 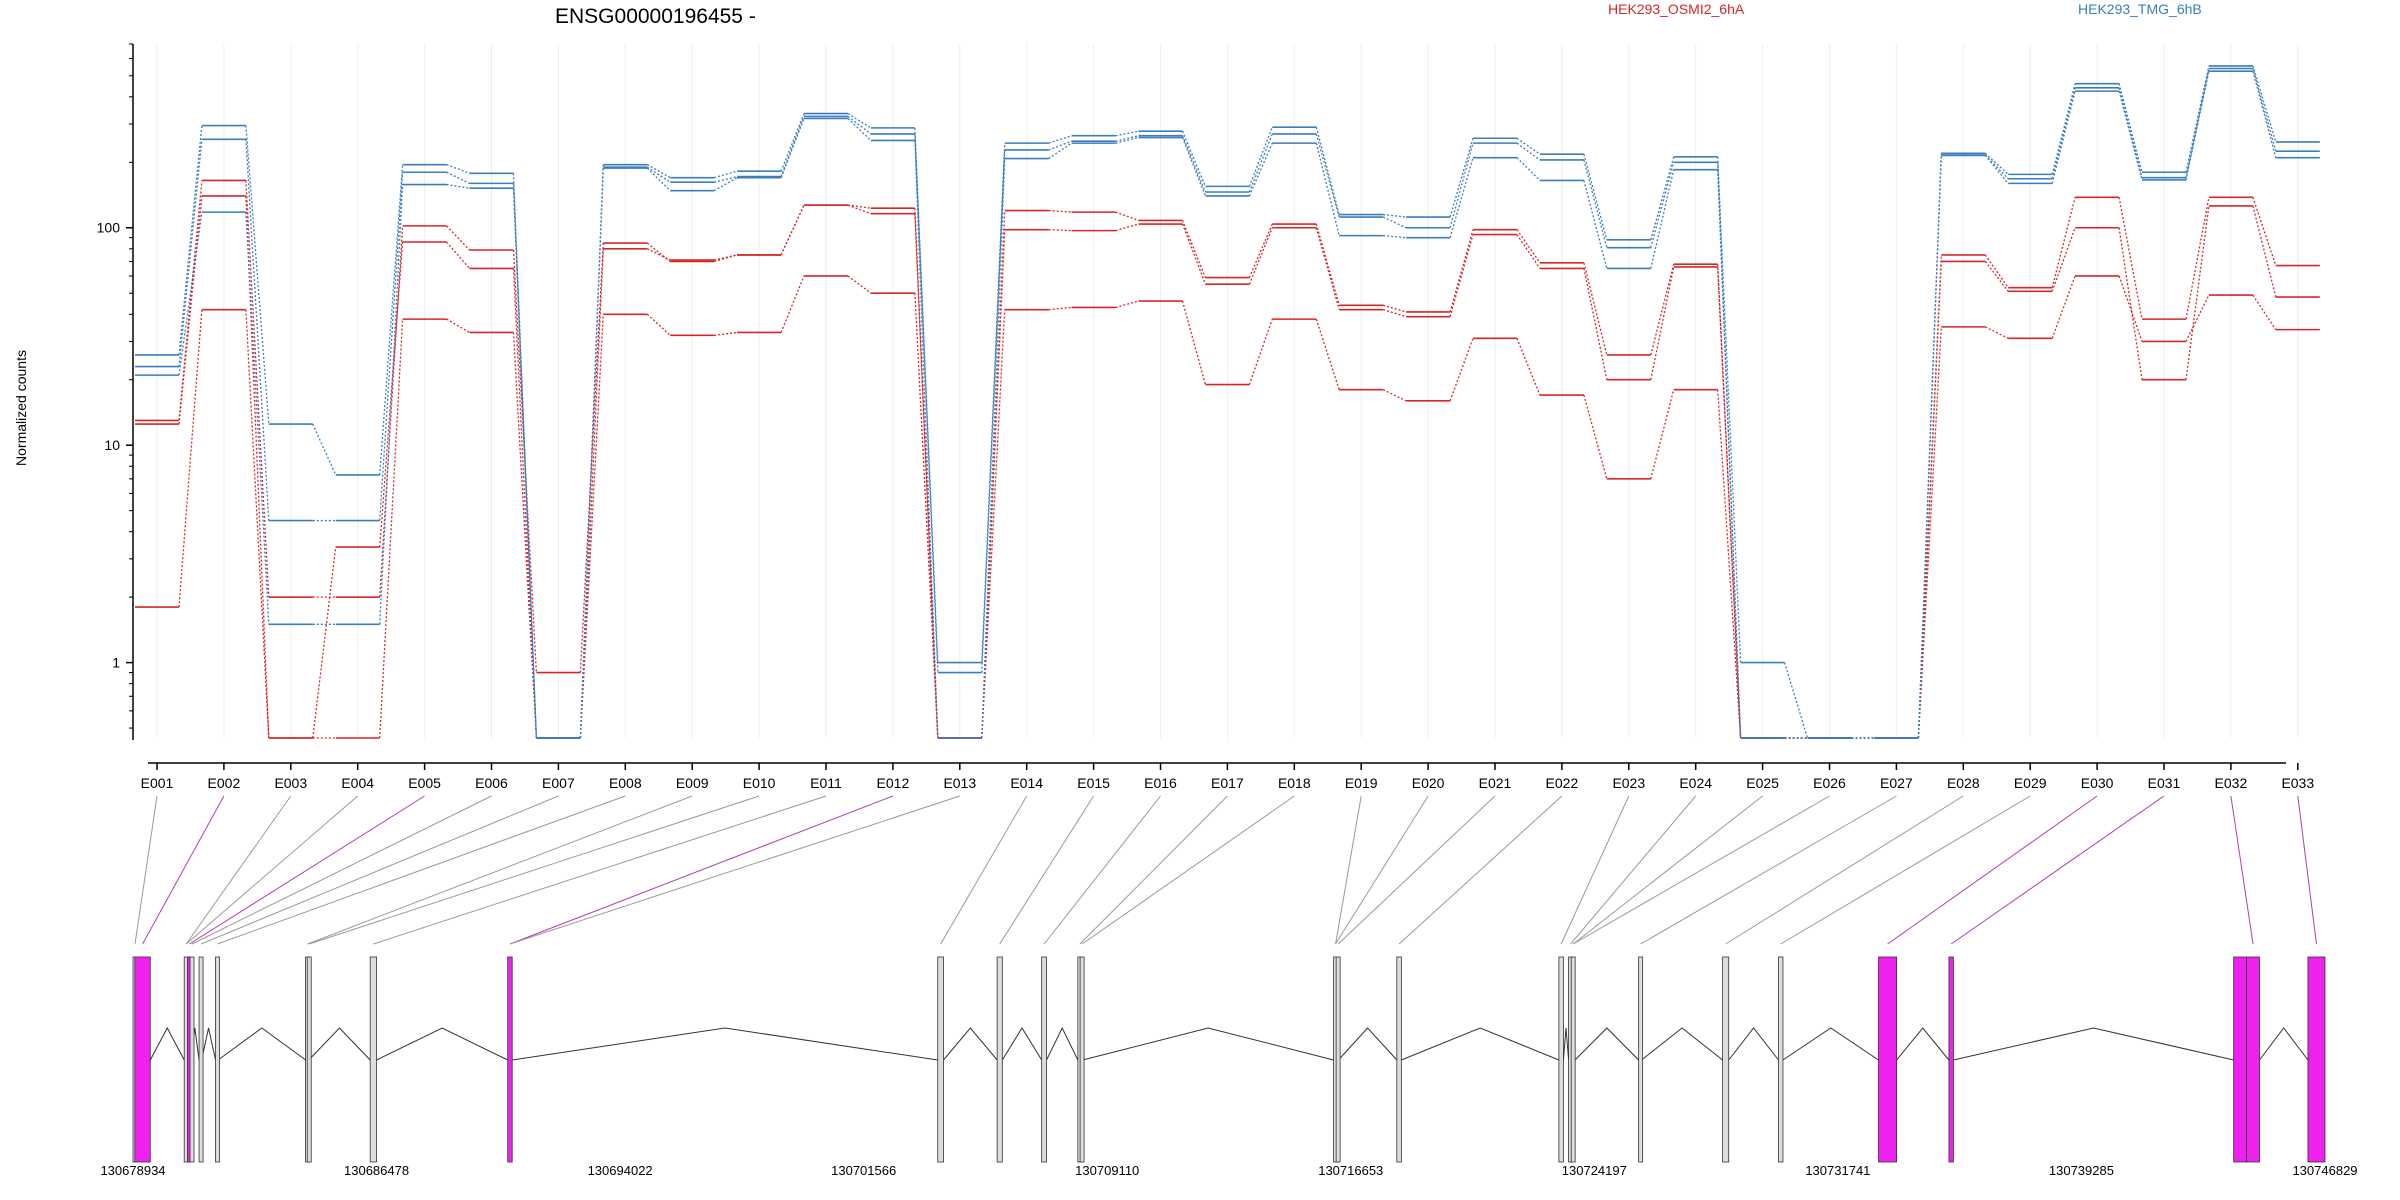 I want to click on x-tick-label: E015, so click(x=1093, y=783).